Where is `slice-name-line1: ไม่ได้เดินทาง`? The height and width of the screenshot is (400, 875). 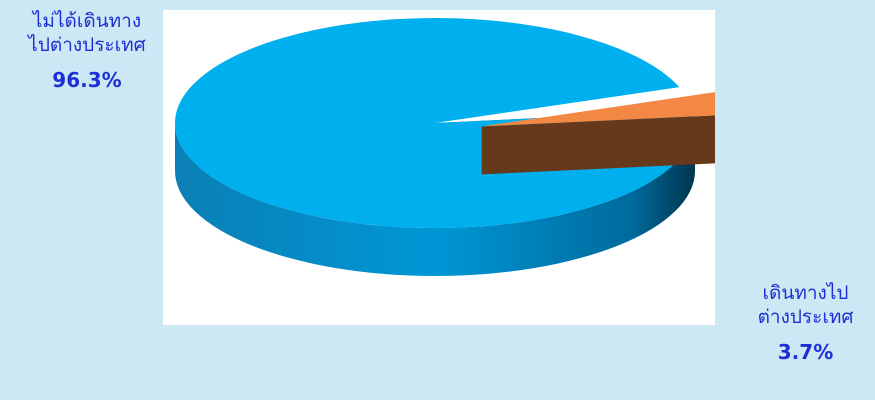
slice-name-line1: ไม่ได้เดินทาง is located at coordinates (87, 21).